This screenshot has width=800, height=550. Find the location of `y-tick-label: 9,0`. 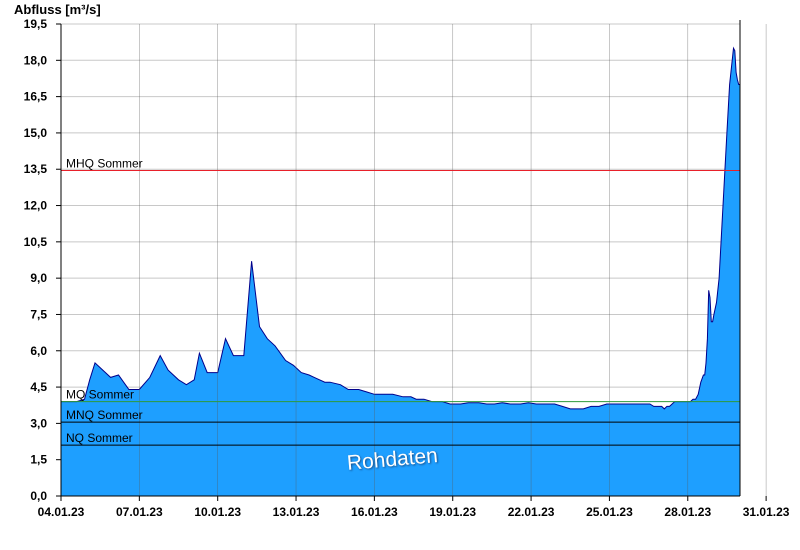

y-tick-label: 9,0 is located at coordinates (38, 278).